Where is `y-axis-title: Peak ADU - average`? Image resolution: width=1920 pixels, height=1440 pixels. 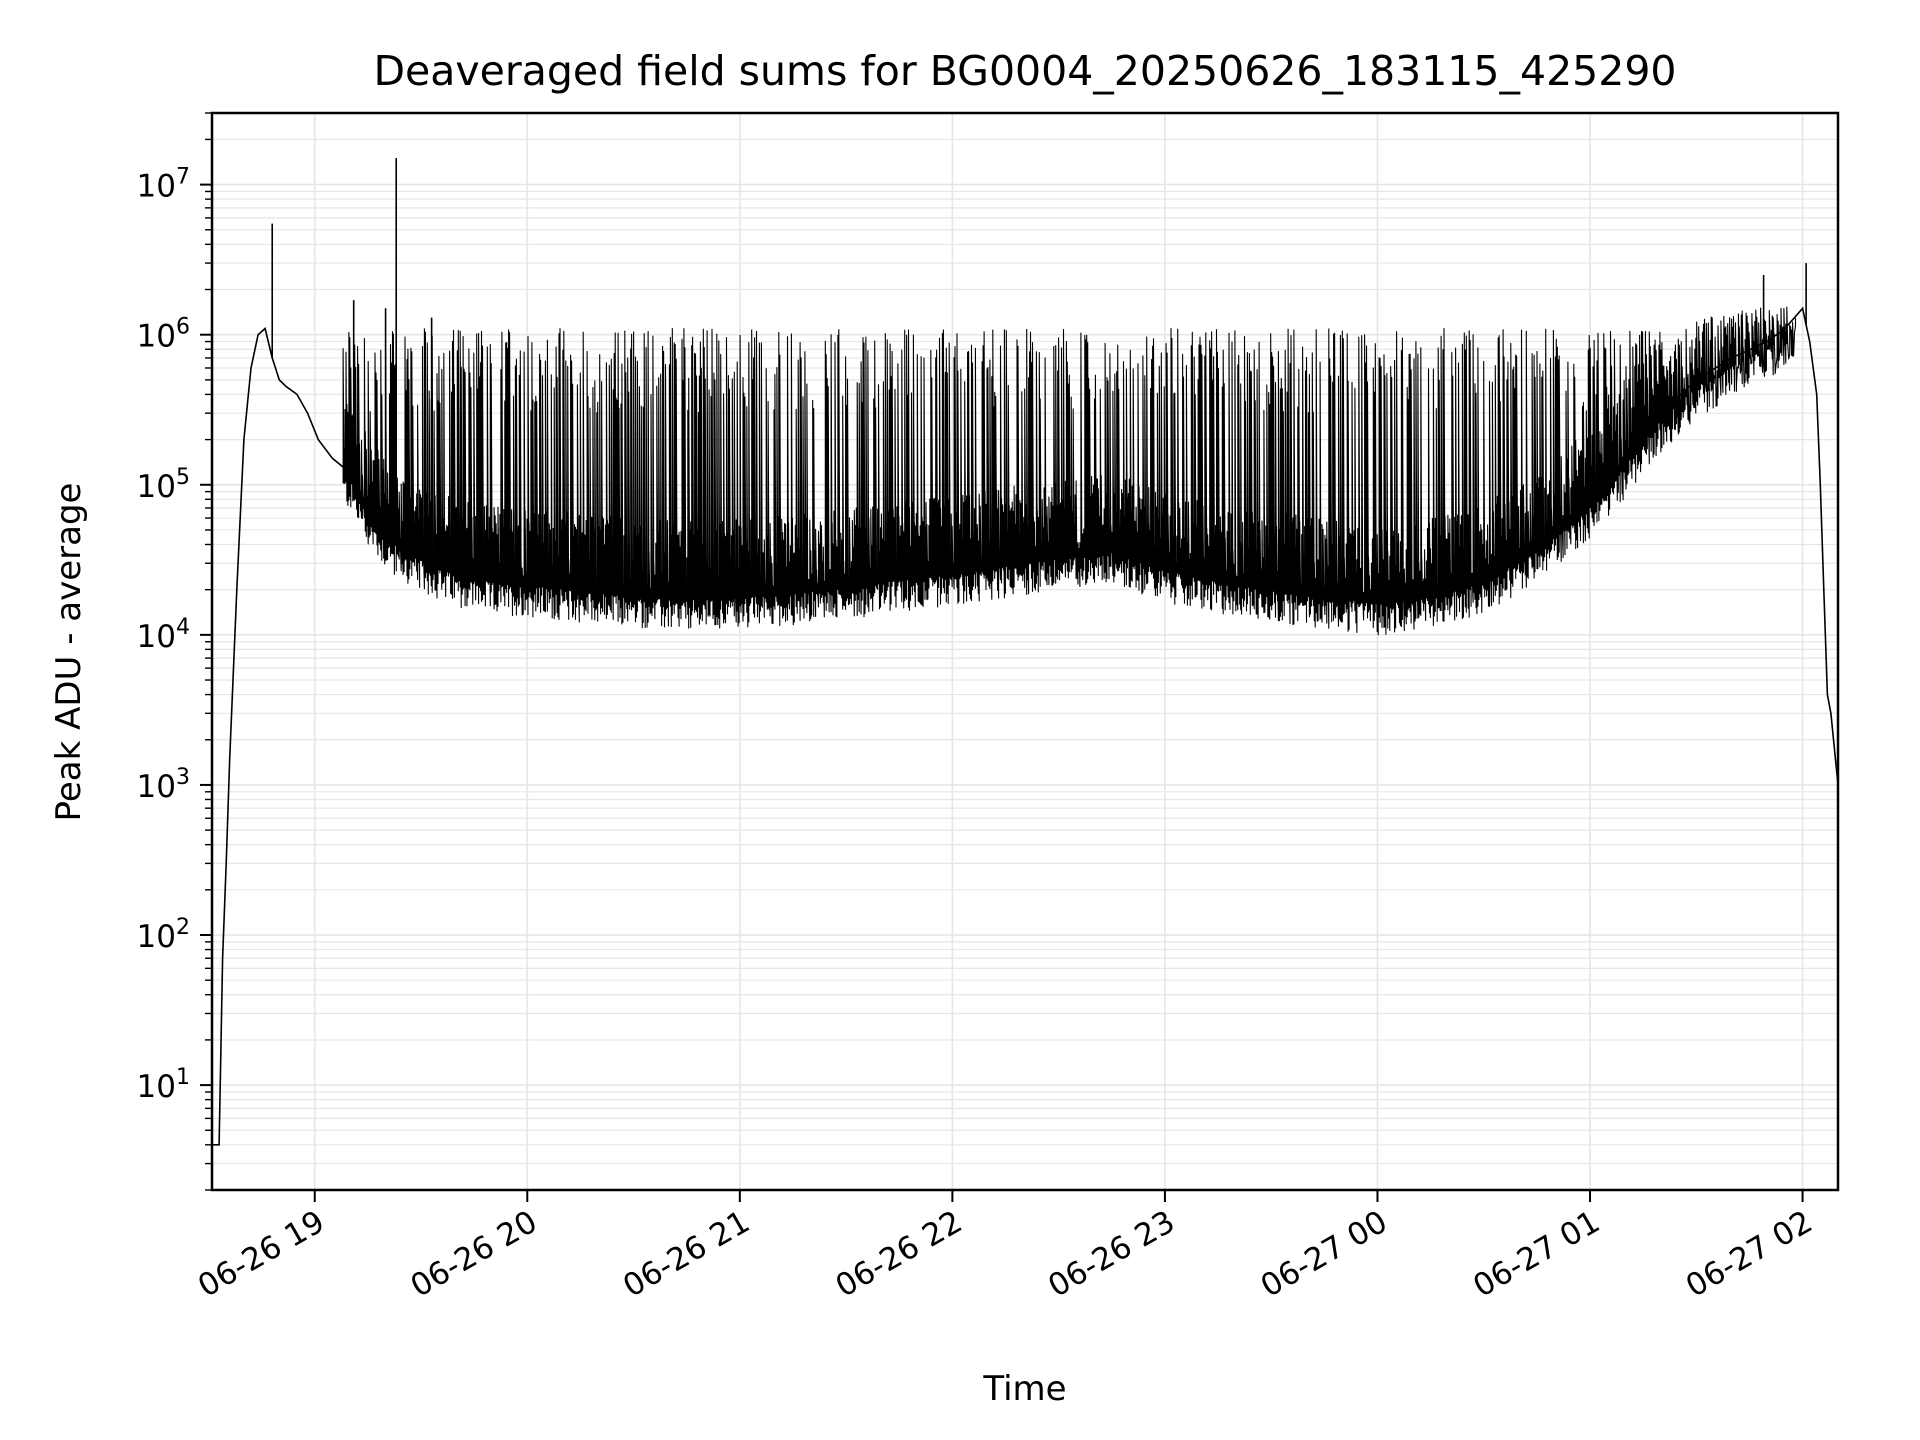
y-axis-title: Peak ADU - average is located at coordinates (69, 652).